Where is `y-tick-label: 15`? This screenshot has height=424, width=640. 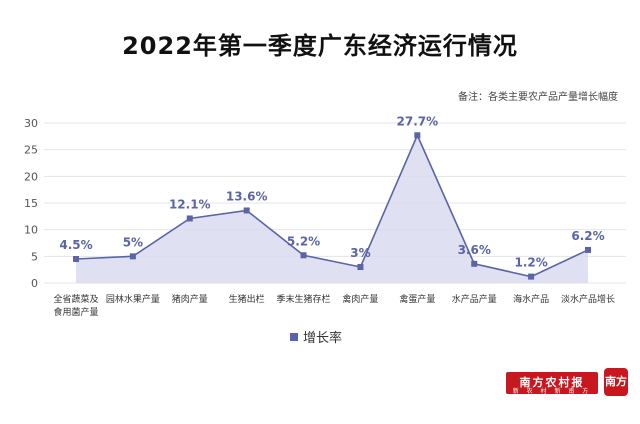
y-tick-label: 15 is located at coordinates (31, 203).